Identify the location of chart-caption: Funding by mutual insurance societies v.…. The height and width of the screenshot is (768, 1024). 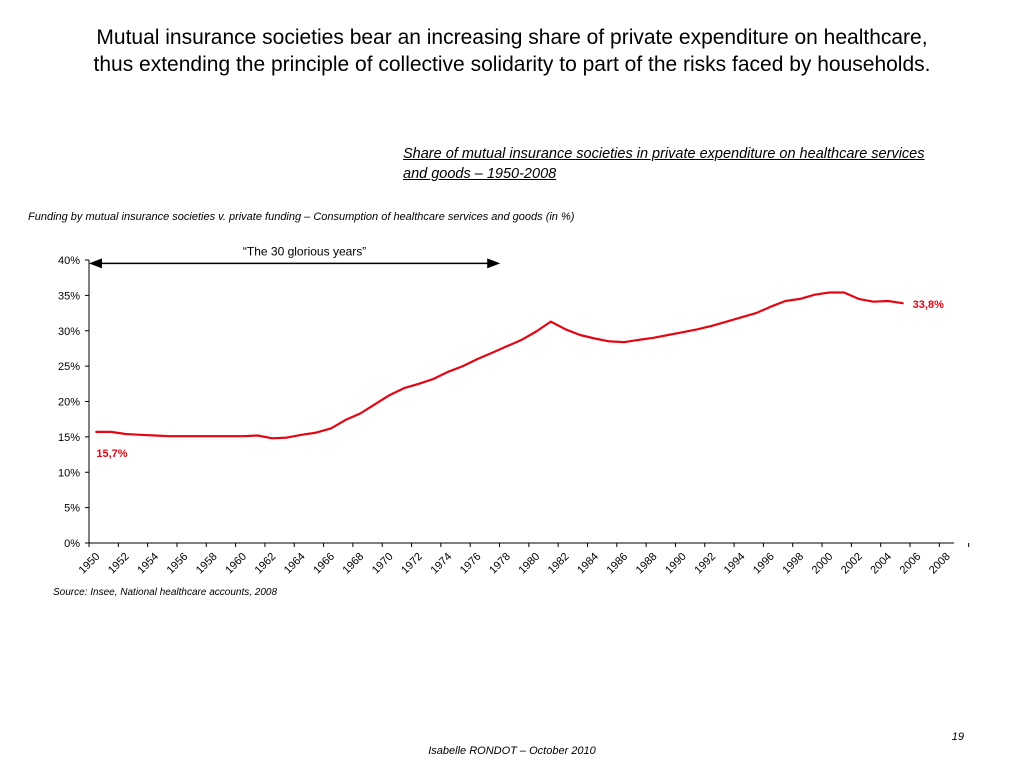
(301, 217).